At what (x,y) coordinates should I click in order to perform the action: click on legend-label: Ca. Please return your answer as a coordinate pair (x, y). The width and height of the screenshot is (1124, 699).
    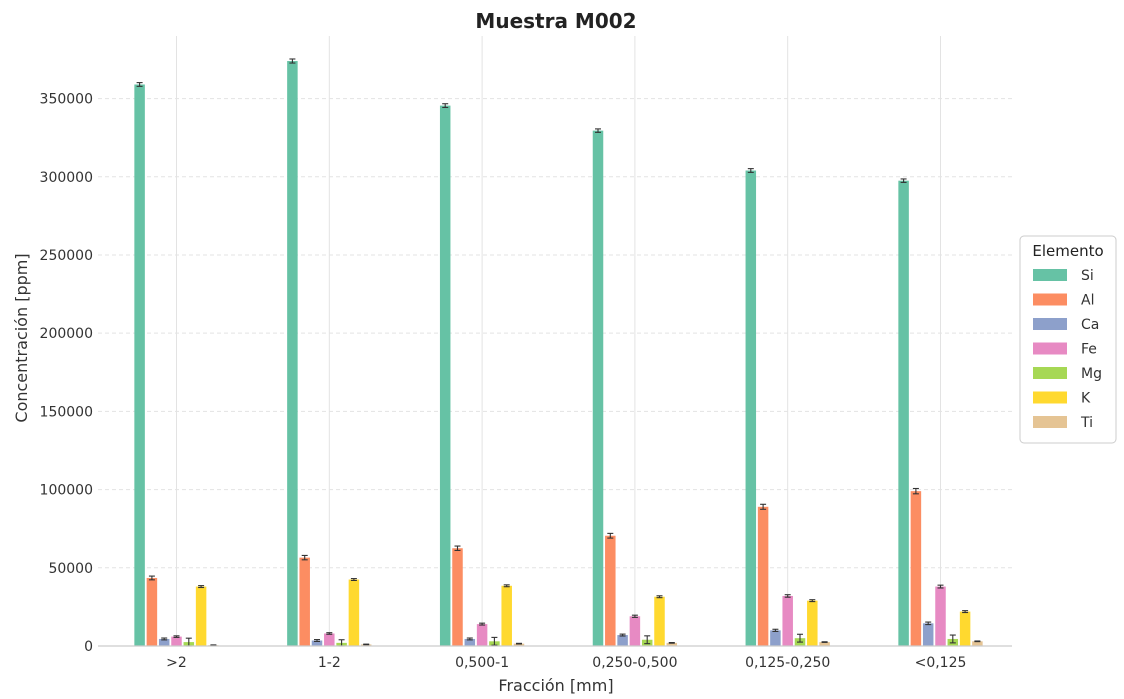
    Looking at the image, I should click on (1090, 325).